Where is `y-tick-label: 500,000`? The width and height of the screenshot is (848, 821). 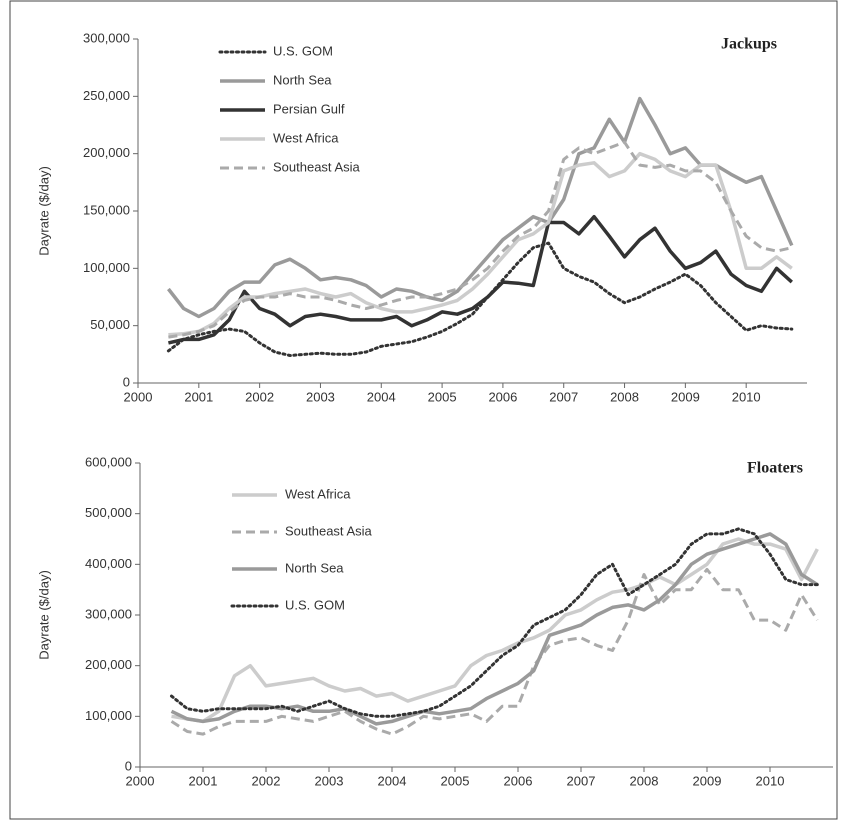
y-tick-label: 500,000 is located at coordinates (108, 512).